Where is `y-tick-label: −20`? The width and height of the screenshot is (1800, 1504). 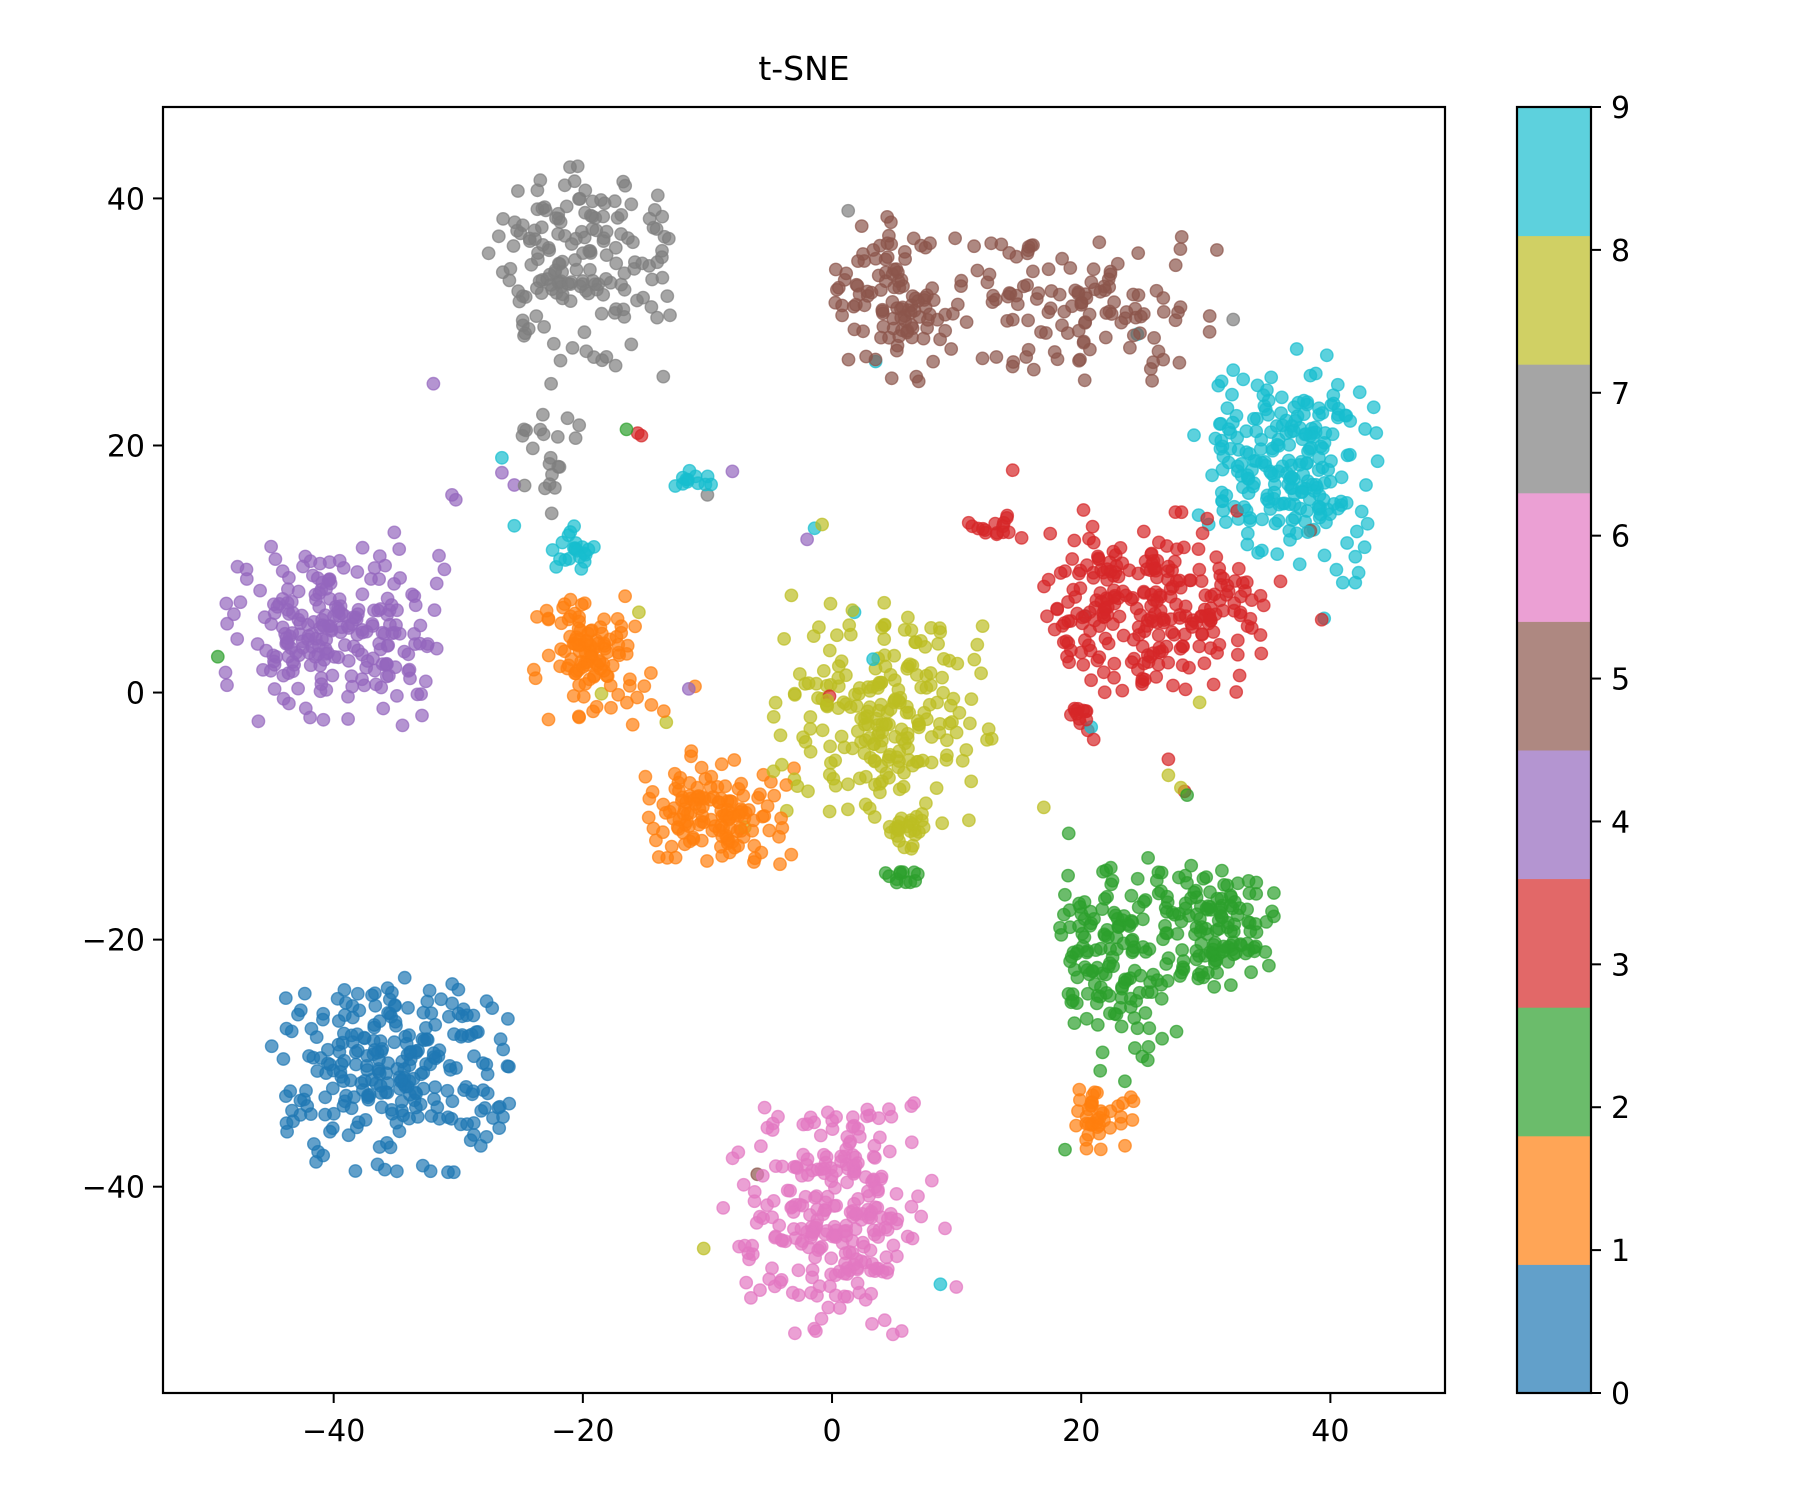
y-tick-label: −20 is located at coordinates (113, 941).